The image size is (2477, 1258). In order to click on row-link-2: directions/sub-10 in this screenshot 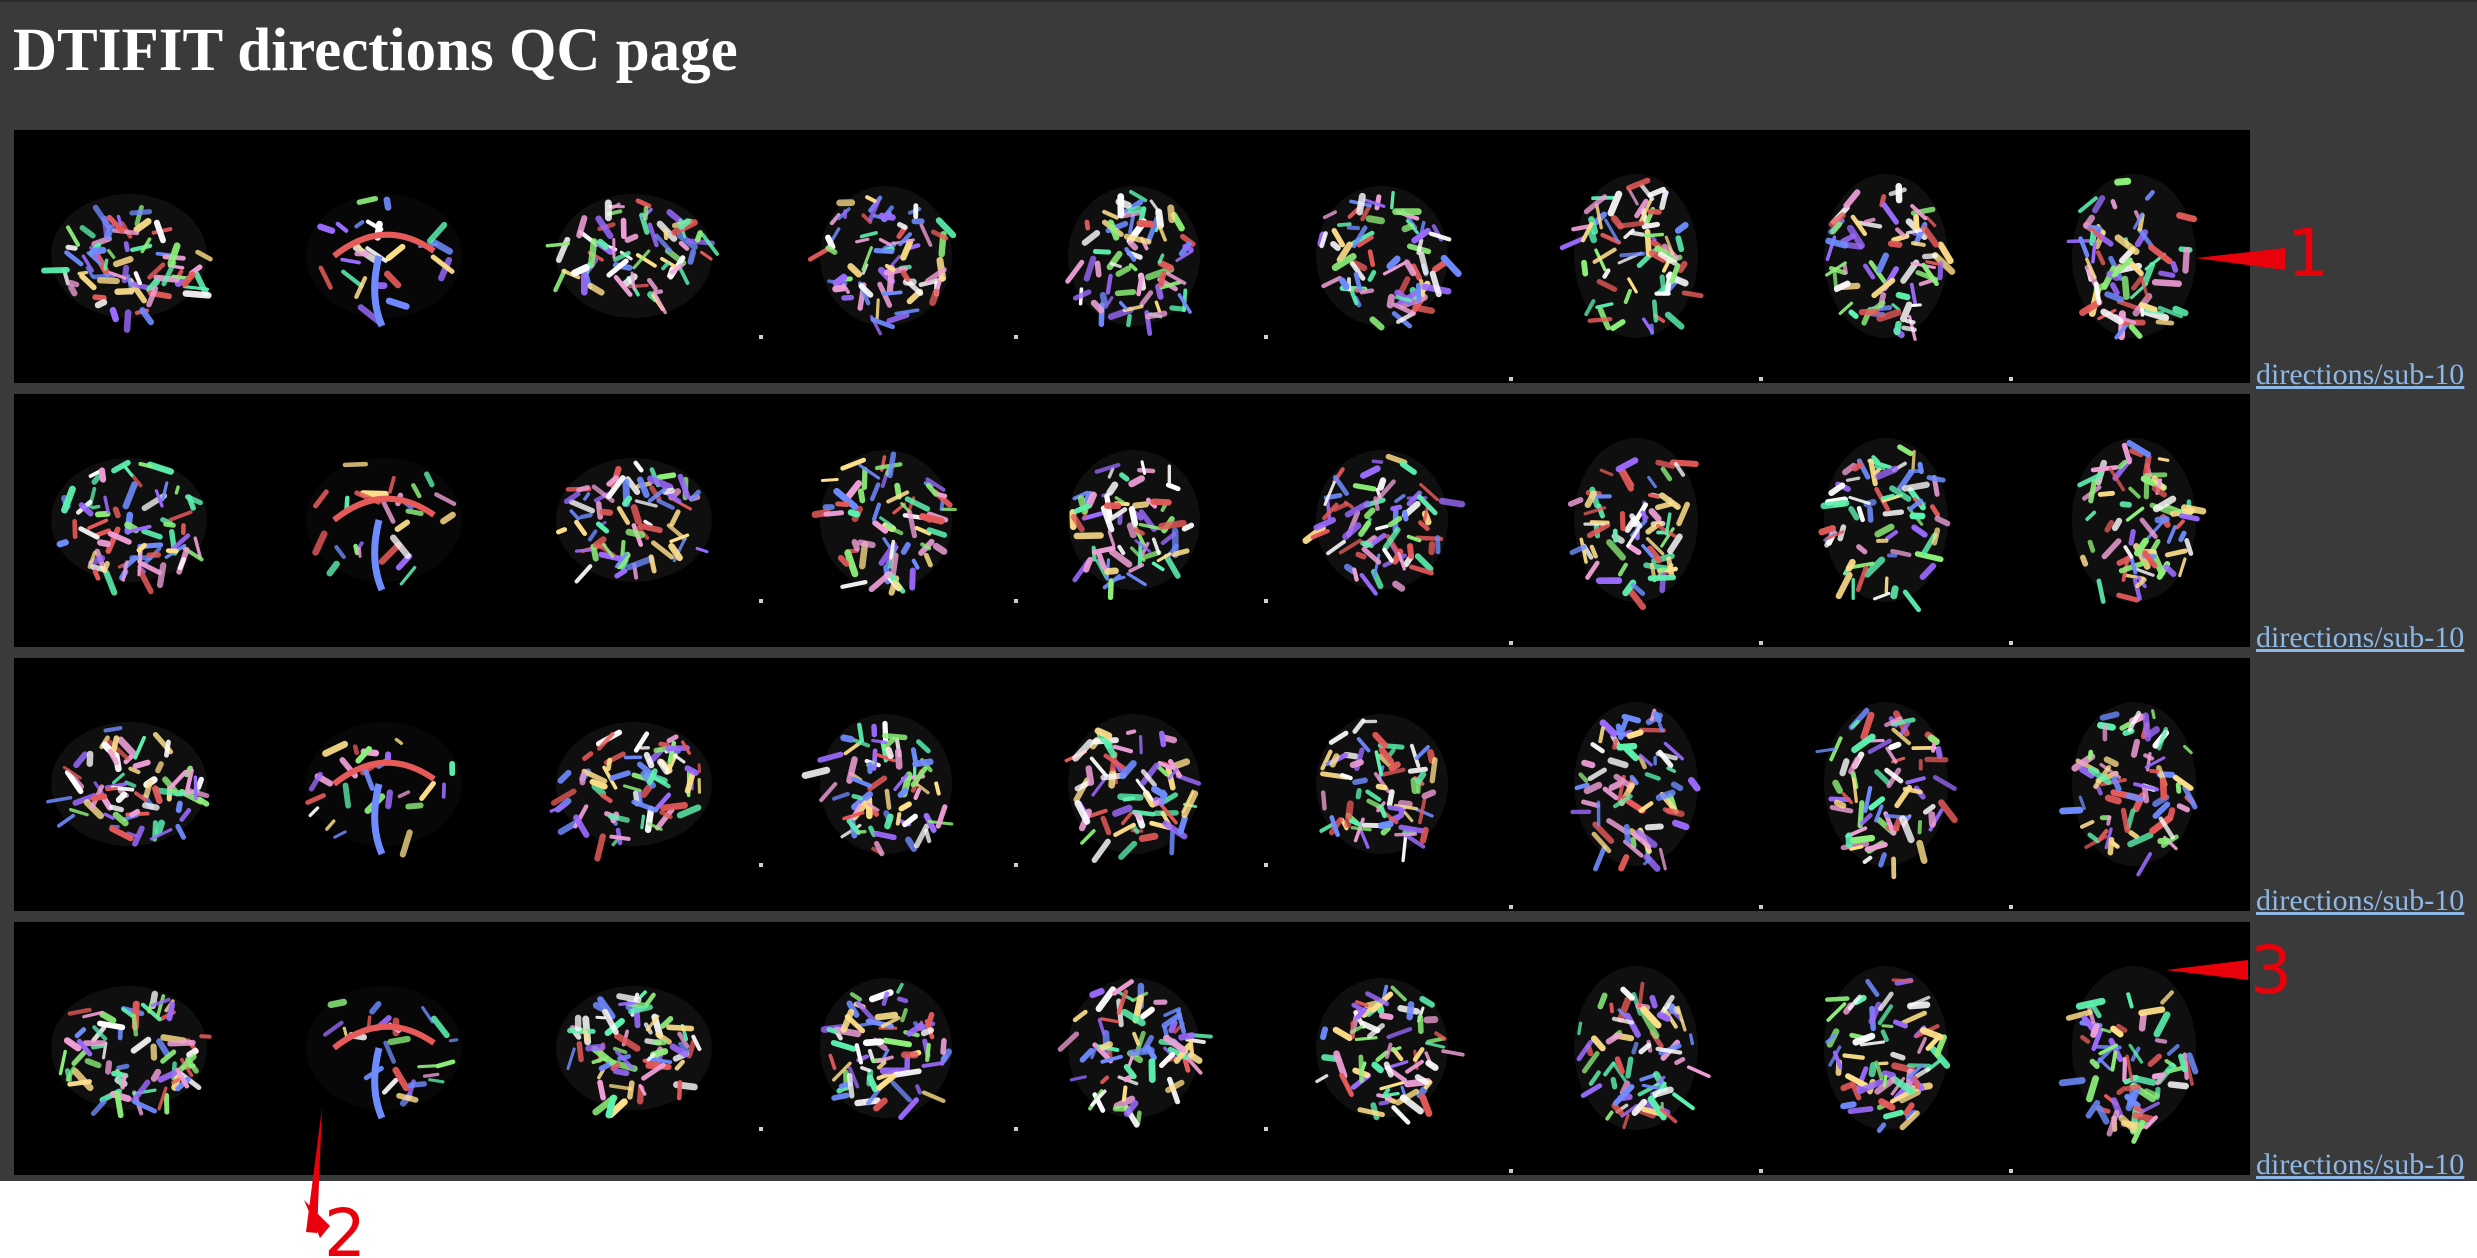, I will do `click(2360, 637)`.